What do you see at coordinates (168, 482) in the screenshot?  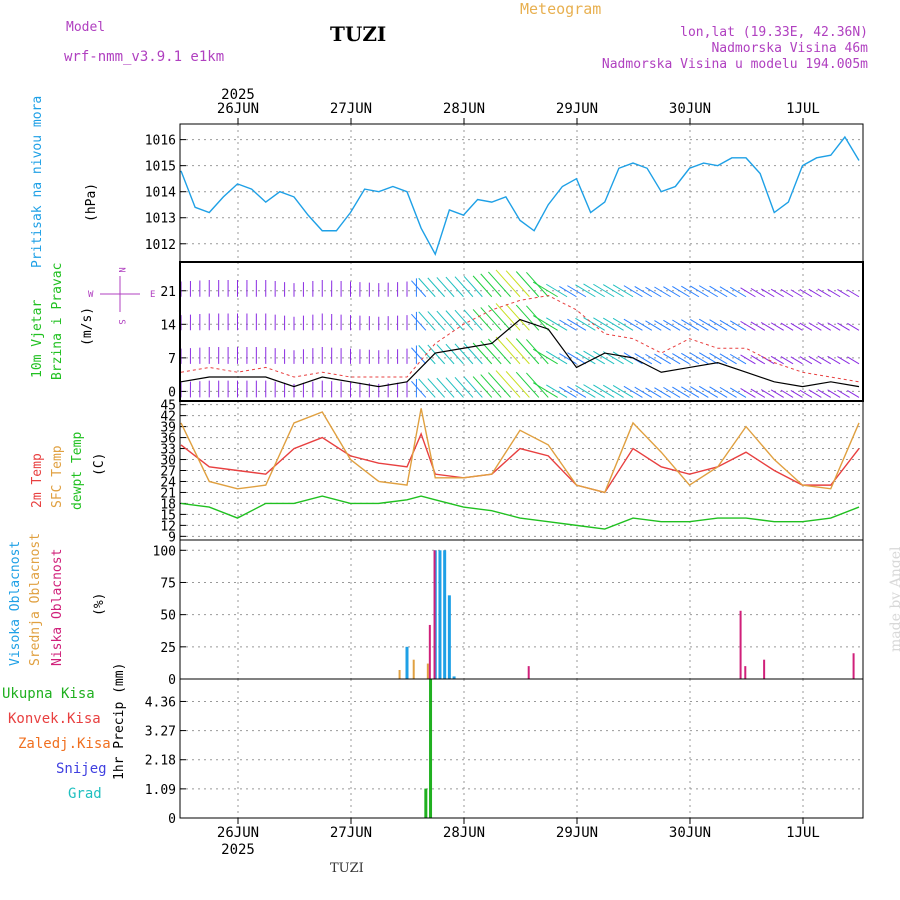 I see `temp-ytick-label: 24` at bounding box center [168, 482].